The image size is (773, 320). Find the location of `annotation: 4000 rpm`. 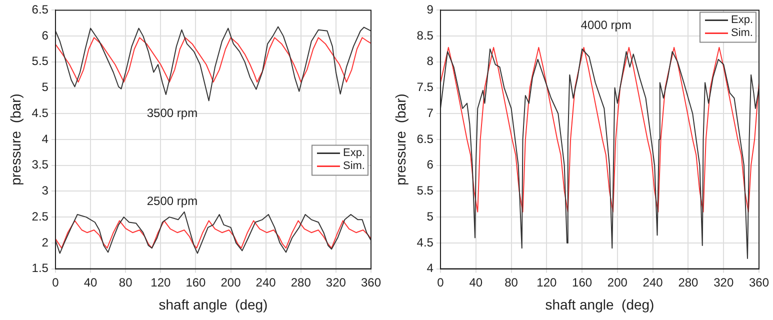

annotation: 4000 rpm is located at coordinates (606, 25).